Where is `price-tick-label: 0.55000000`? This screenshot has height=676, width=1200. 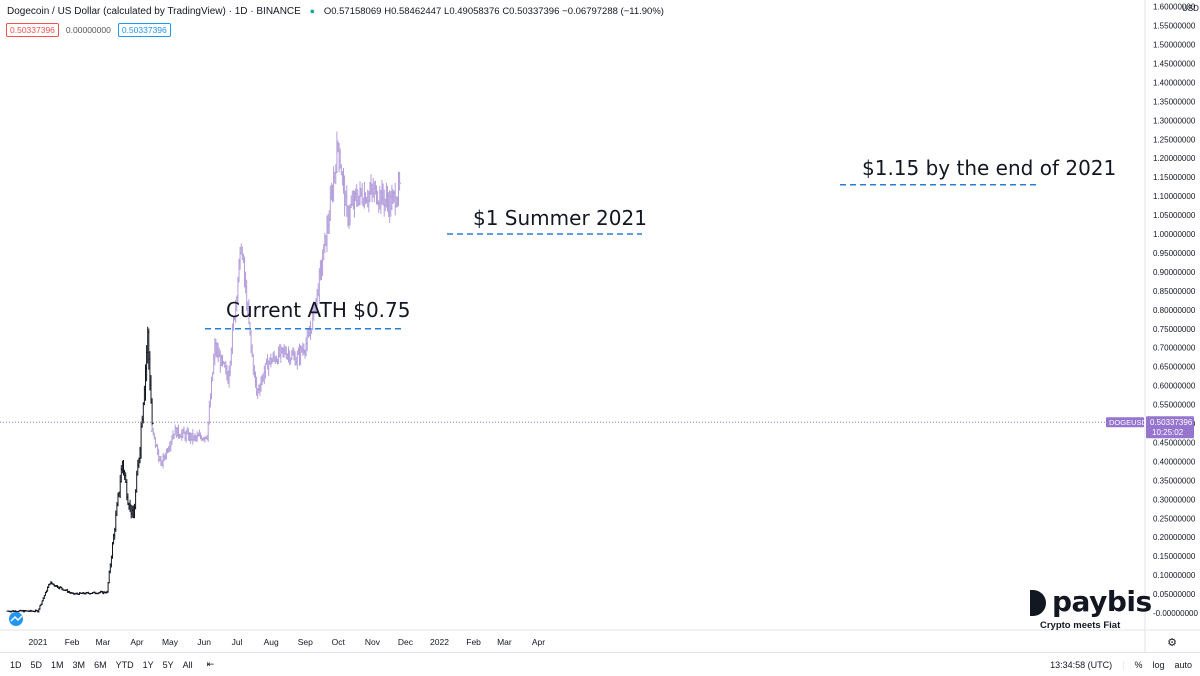
price-tick-label: 0.55000000 is located at coordinates (1174, 405).